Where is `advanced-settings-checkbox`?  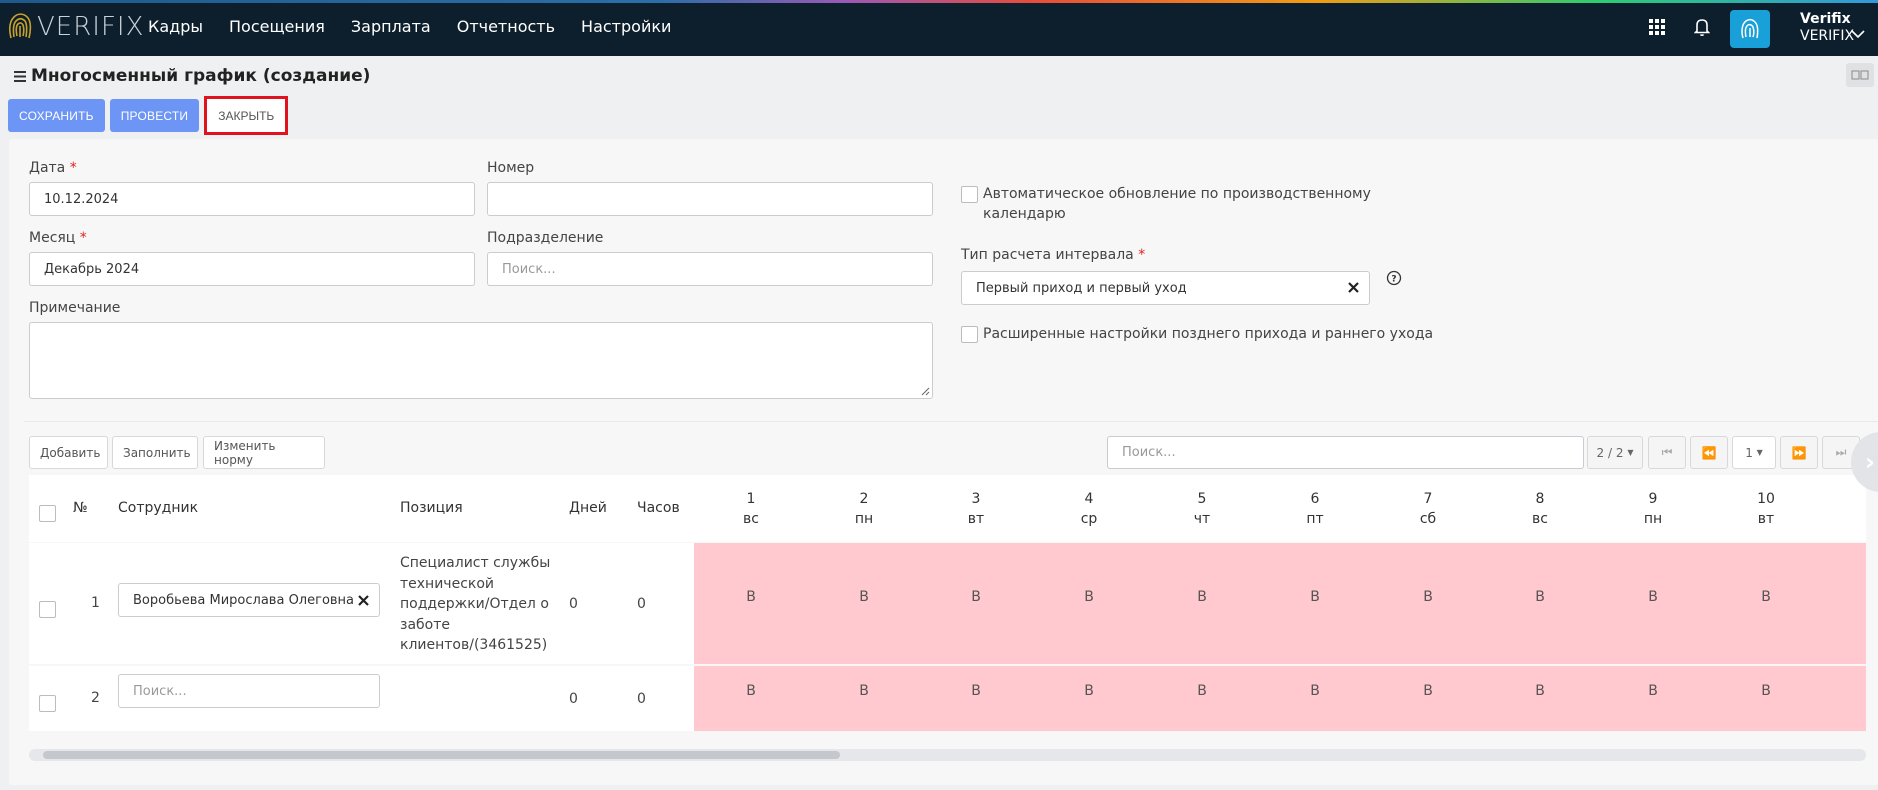
advanced-settings-checkbox is located at coordinates (969, 334).